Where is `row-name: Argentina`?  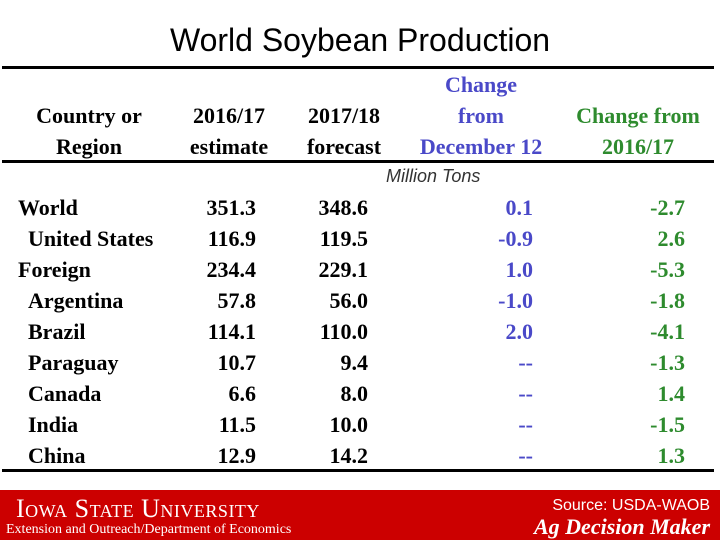
row-name: Argentina is located at coordinates (76, 300).